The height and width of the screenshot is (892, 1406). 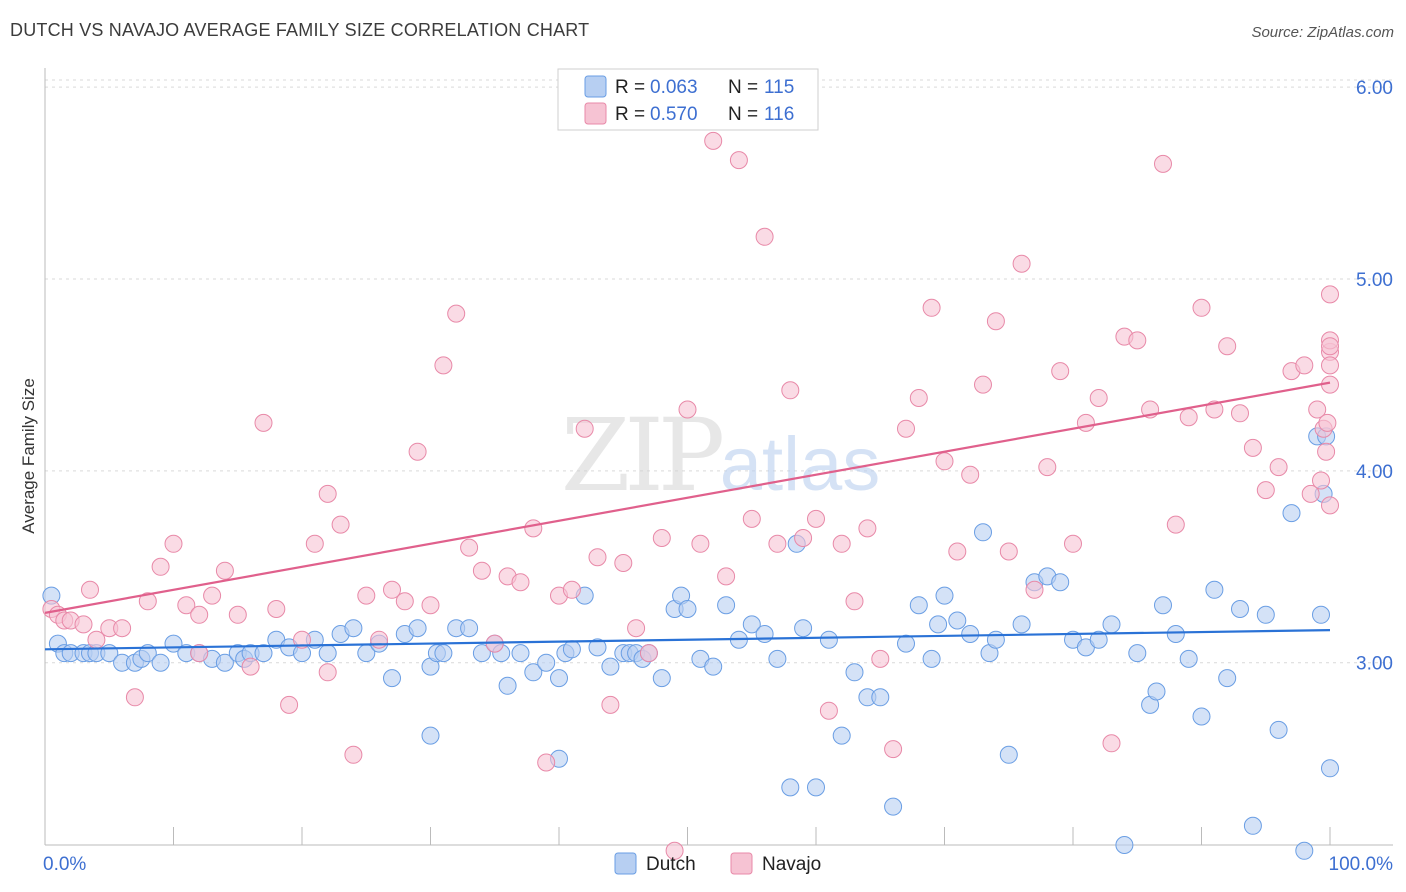 What do you see at coordinates (674, 87) in the screenshot?
I see `legend-r-value-dutch: 0.063` at bounding box center [674, 87].